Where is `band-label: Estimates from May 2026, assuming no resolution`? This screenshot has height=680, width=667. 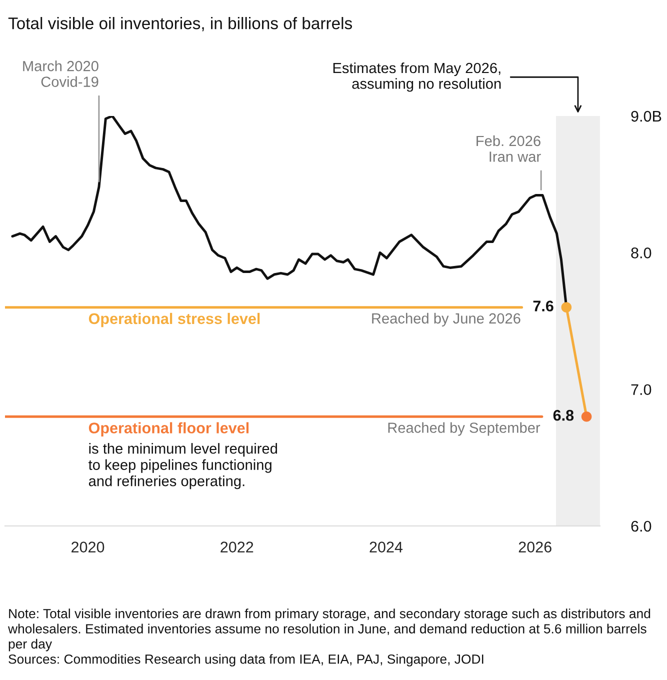
band-label: Estimates from May 2026, assuming no resolution is located at coordinates (417, 77).